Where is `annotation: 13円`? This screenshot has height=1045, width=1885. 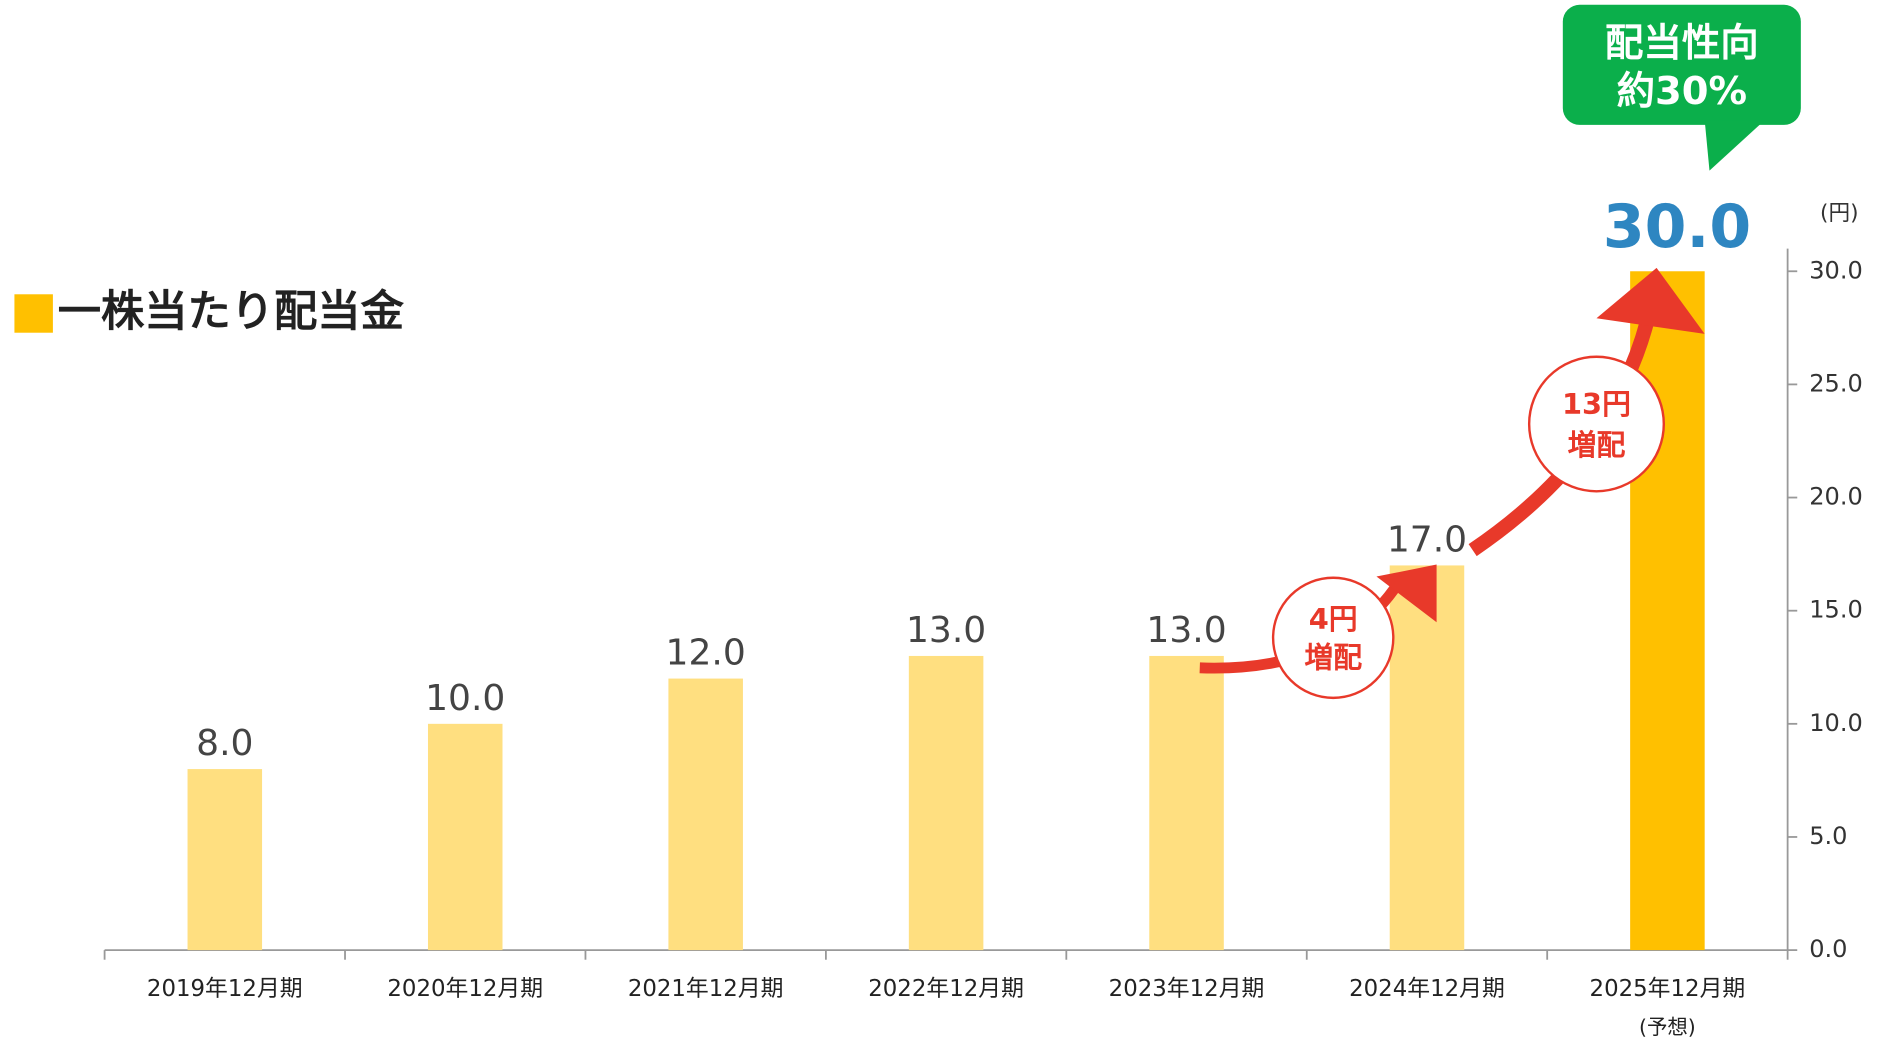
annotation: 13円 is located at coordinates (1596, 404).